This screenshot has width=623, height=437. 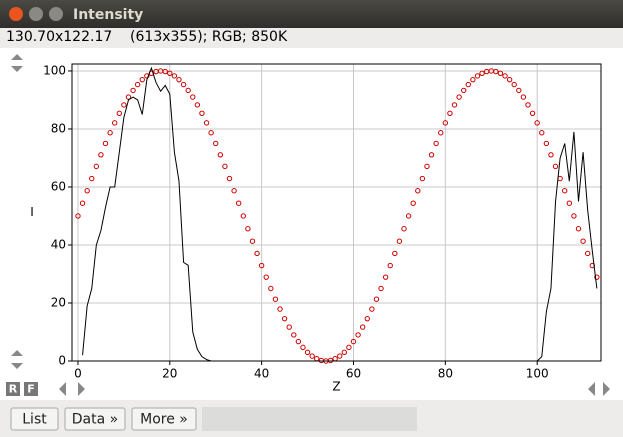 I want to click on more-button-label: More », so click(x=164, y=420).